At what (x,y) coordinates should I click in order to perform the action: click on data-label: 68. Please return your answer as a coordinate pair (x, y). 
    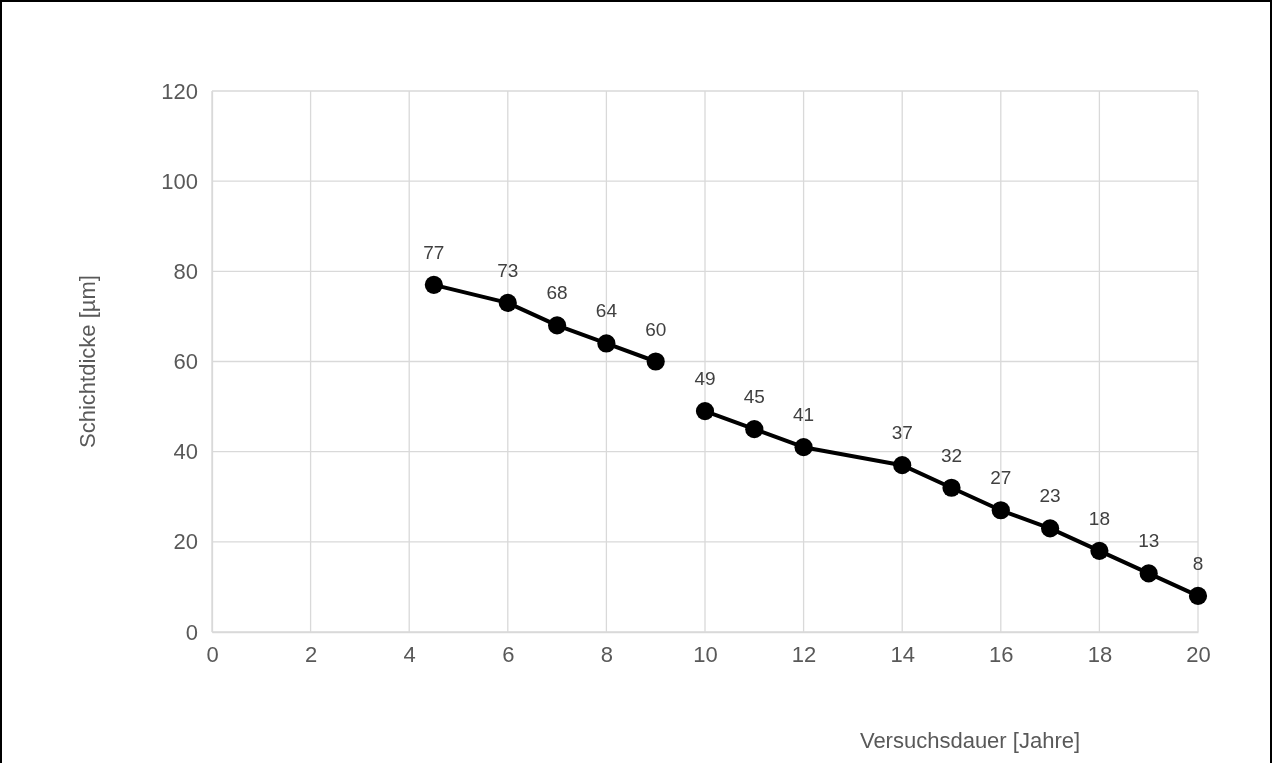
    Looking at the image, I should click on (557, 293).